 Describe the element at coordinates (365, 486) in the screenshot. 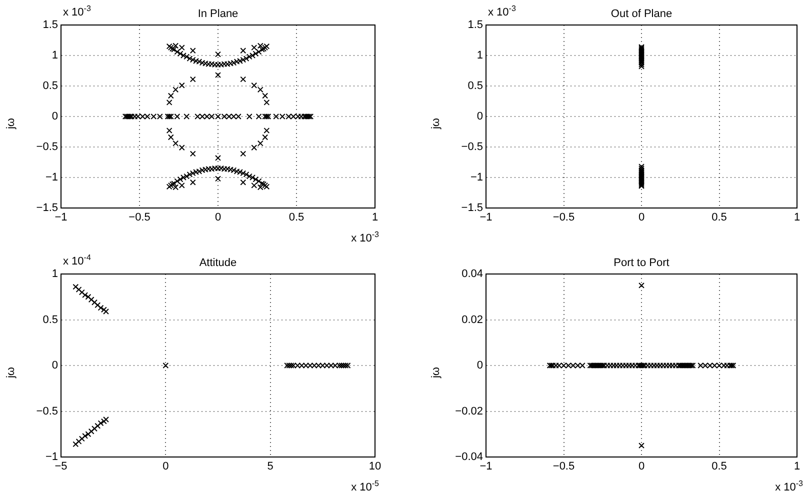

I see `x-axis-title: x 10$^{-5}$` at that location.